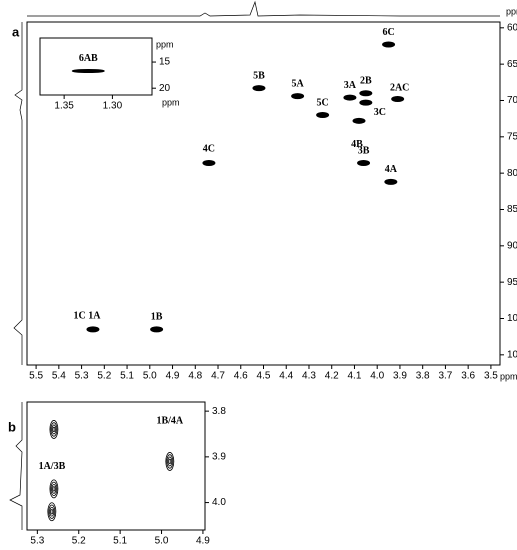 The width and height of the screenshot is (517, 550). Describe the element at coordinates (157, 317) in the screenshot. I see `peak-label: 1B` at that location.